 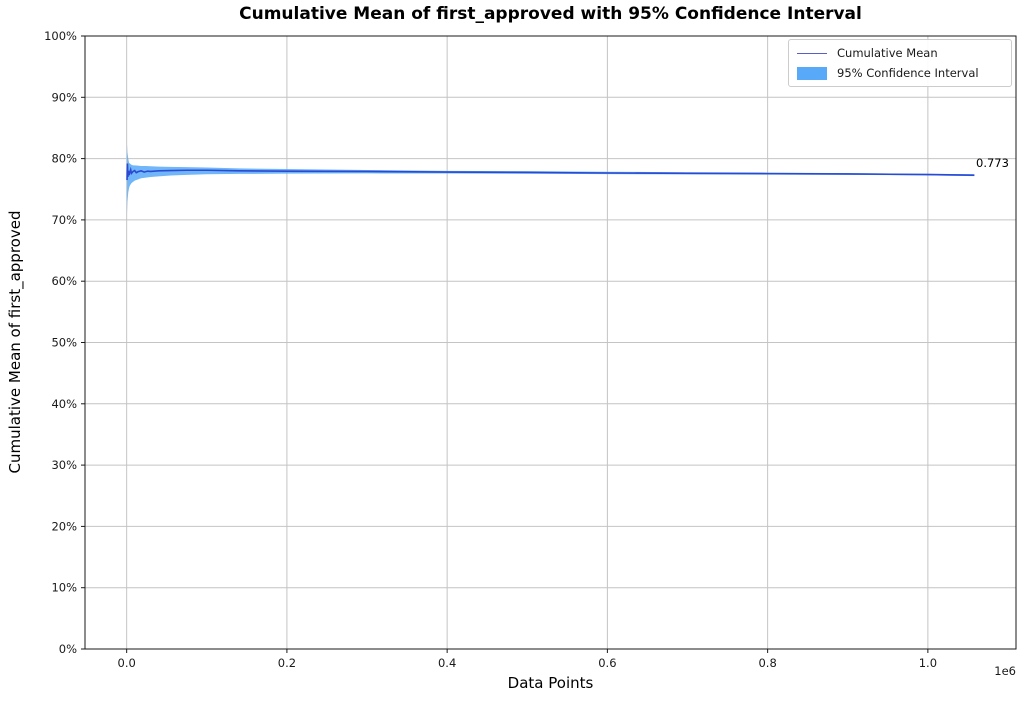 What do you see at coordinates (550, 683) in the screenshot?
I see `x-axis-label: Data Points` at bounding box center [550, 683].